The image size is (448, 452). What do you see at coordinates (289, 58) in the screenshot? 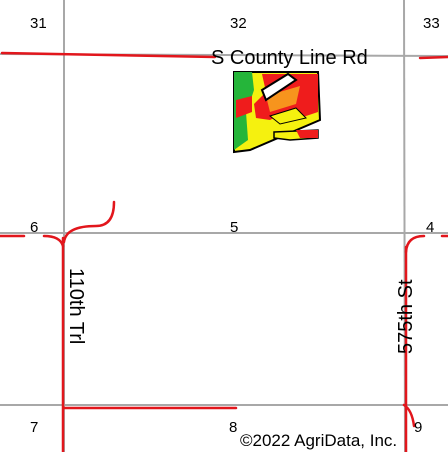
I see `road-label-county-line: S County Line Rd` at bounding box center [289, 58].